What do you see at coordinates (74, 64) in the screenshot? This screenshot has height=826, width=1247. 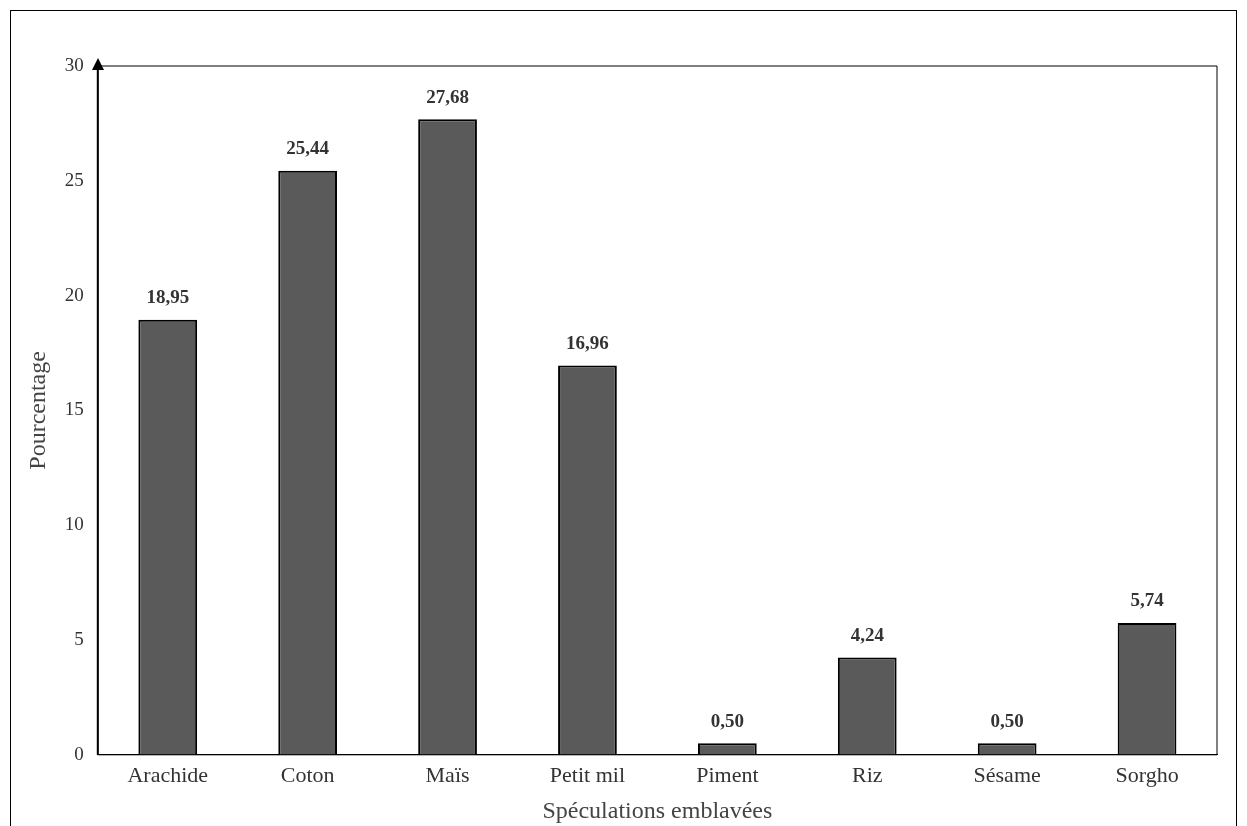 I see `y-tick-label: 30` at bounding box center [74, 64].